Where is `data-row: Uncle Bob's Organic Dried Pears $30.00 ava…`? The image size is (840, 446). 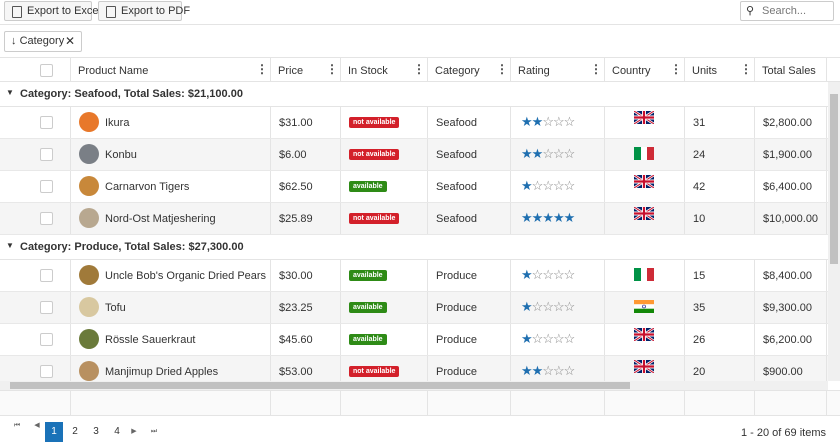
data-row: Uncle Bob's Organic Dried Pears $30.00 ava… is located at coordinates (414, 276).